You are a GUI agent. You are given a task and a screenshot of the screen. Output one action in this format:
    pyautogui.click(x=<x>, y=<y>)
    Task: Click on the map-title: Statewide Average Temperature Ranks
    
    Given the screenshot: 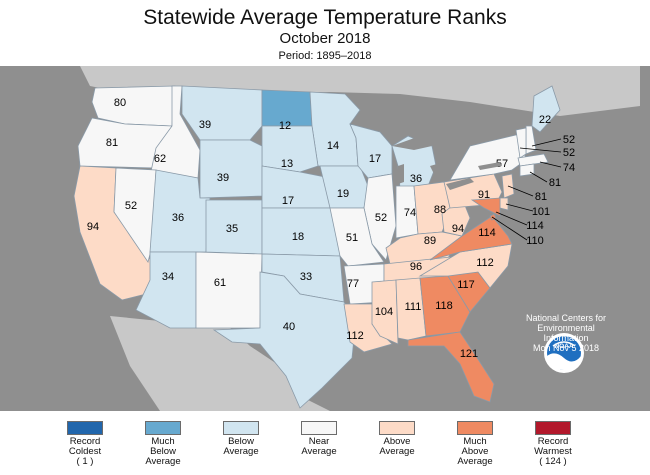 What is the action you would take?
    pyautogui.click(x=325, y=17)
    